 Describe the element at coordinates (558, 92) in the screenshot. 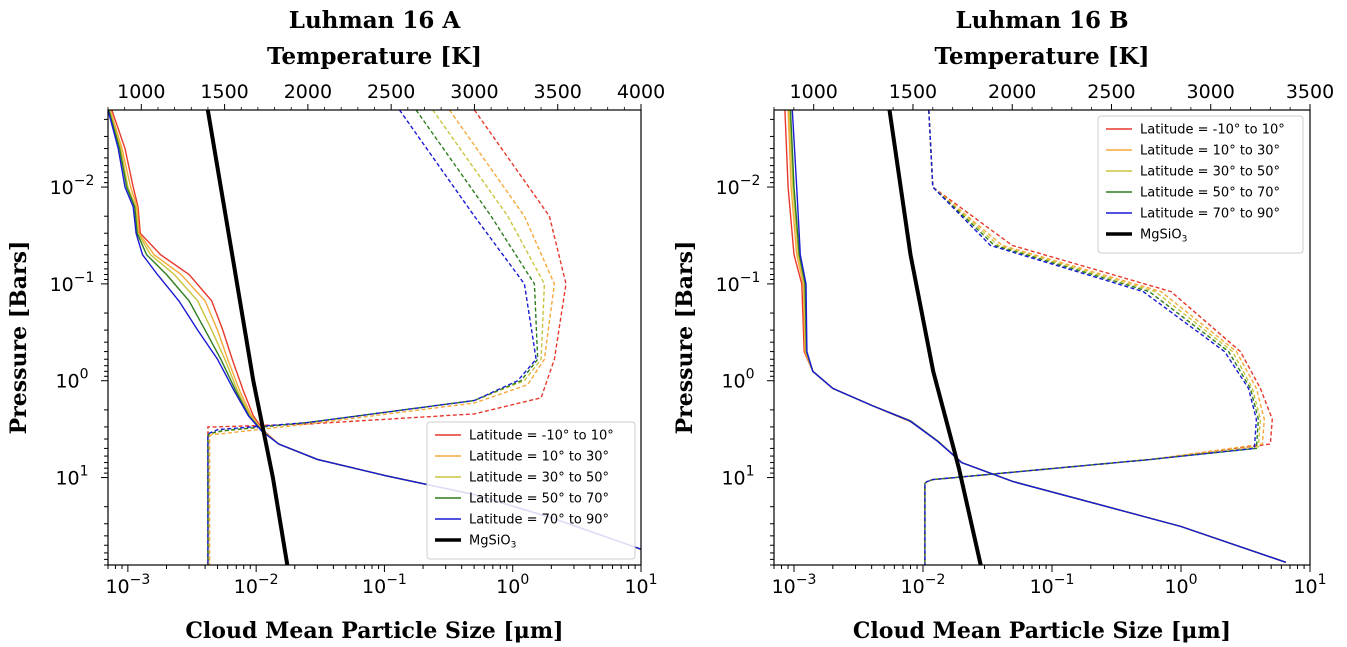

I see `top-tick-label-5: 3500` at that location.